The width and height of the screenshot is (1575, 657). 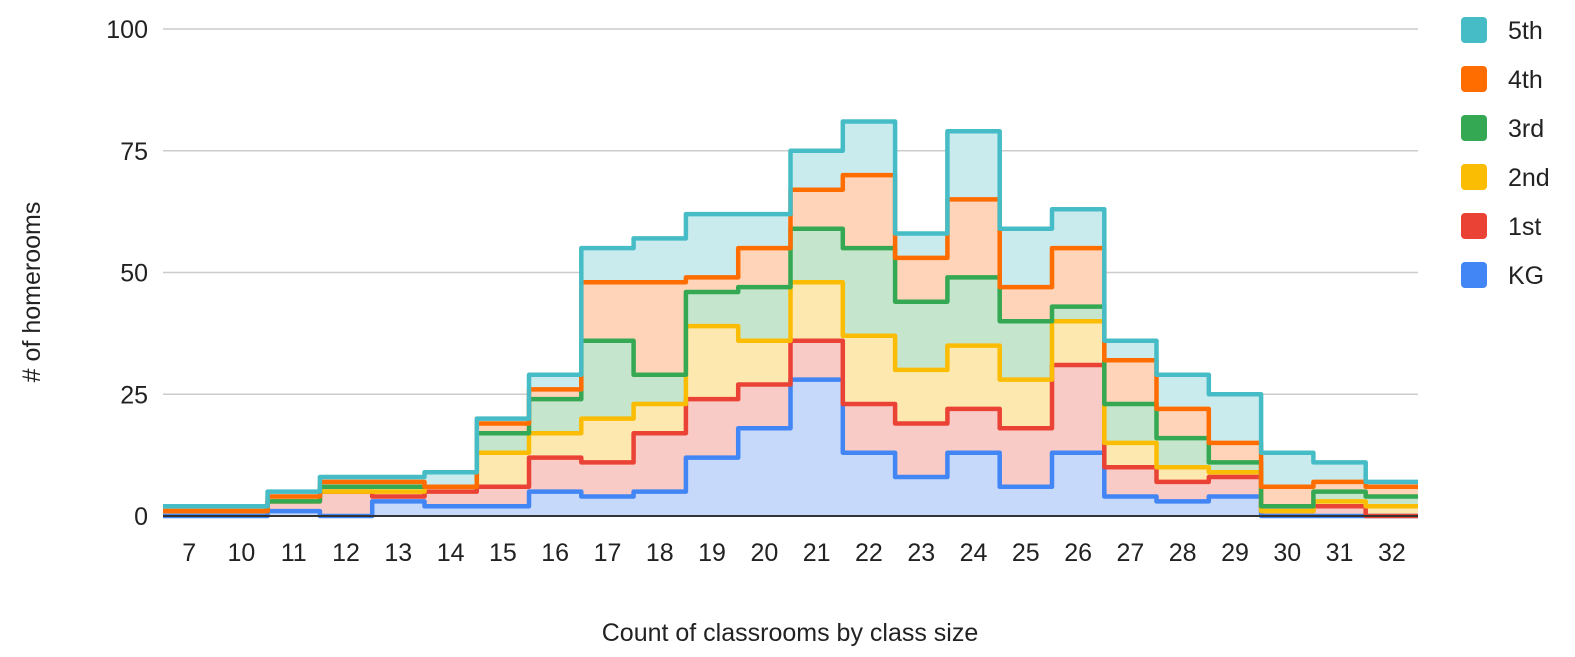 I want to click on legend-item-kg: KG, so click(x=1502, y=276).